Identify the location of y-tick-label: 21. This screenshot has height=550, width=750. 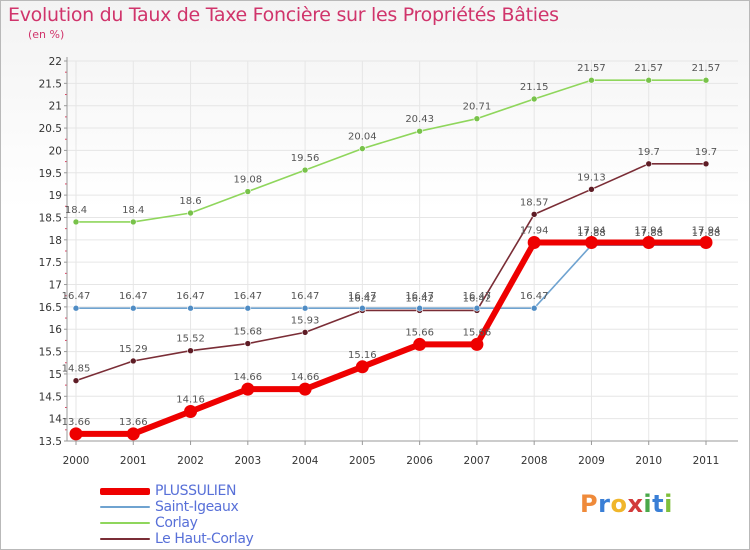
(55, 107).